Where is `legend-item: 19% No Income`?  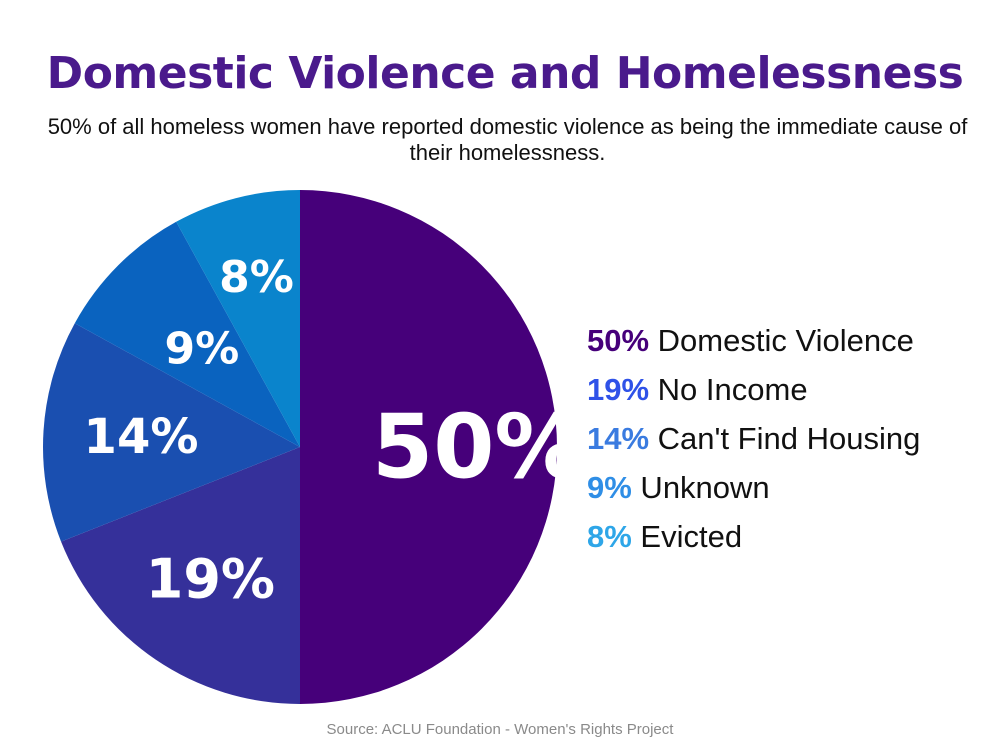
legend-item: 19% No Income is located at coordinates (753, 393).